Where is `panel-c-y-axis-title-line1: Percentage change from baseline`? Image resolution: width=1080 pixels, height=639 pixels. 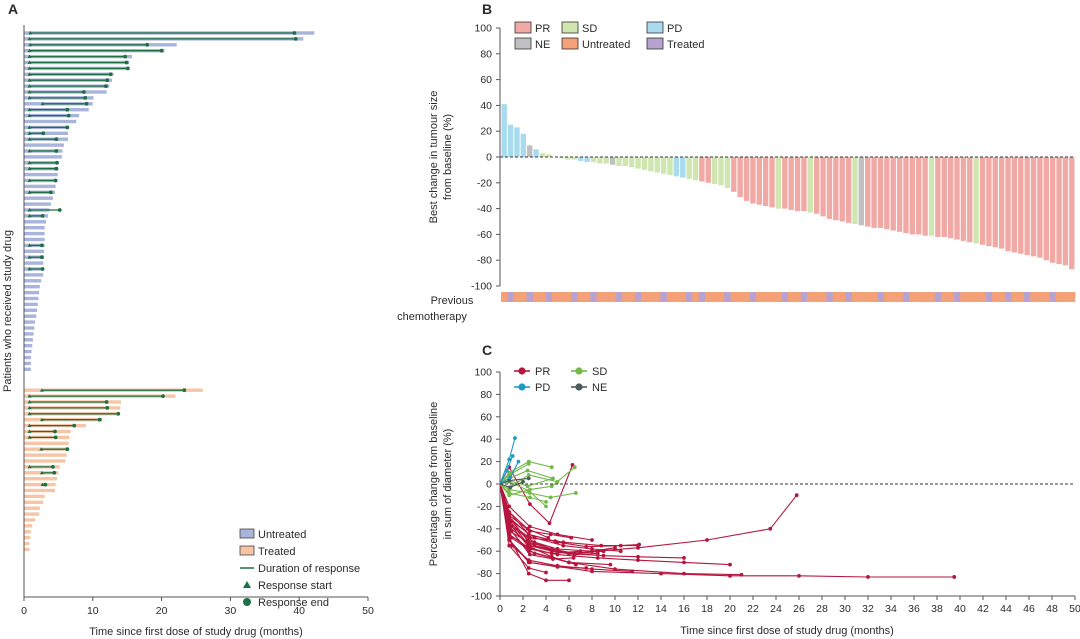 panel-c-y-axis-title-line1: Percentage change from baseline is located at coordinates (434, 484).